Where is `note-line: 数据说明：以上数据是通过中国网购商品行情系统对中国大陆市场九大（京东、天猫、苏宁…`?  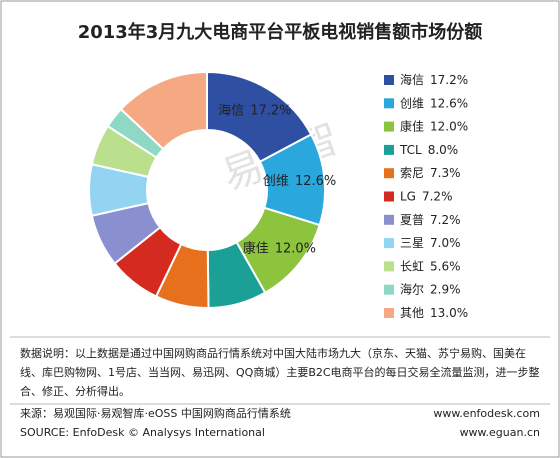 note-line: 数据说明：以上数据是通过中国网购商品行情系统对中国大陆市场九大（京东、天猫、苏宁… is located at coordinates (273, 353).